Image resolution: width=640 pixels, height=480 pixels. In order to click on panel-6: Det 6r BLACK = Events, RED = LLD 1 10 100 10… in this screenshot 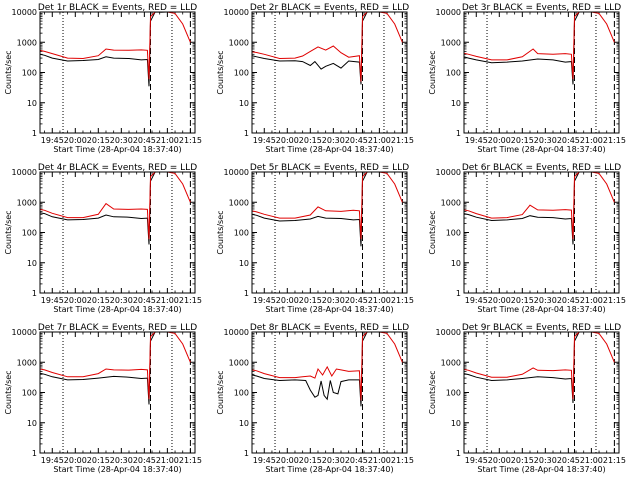, I will do `click(527, 238)`.